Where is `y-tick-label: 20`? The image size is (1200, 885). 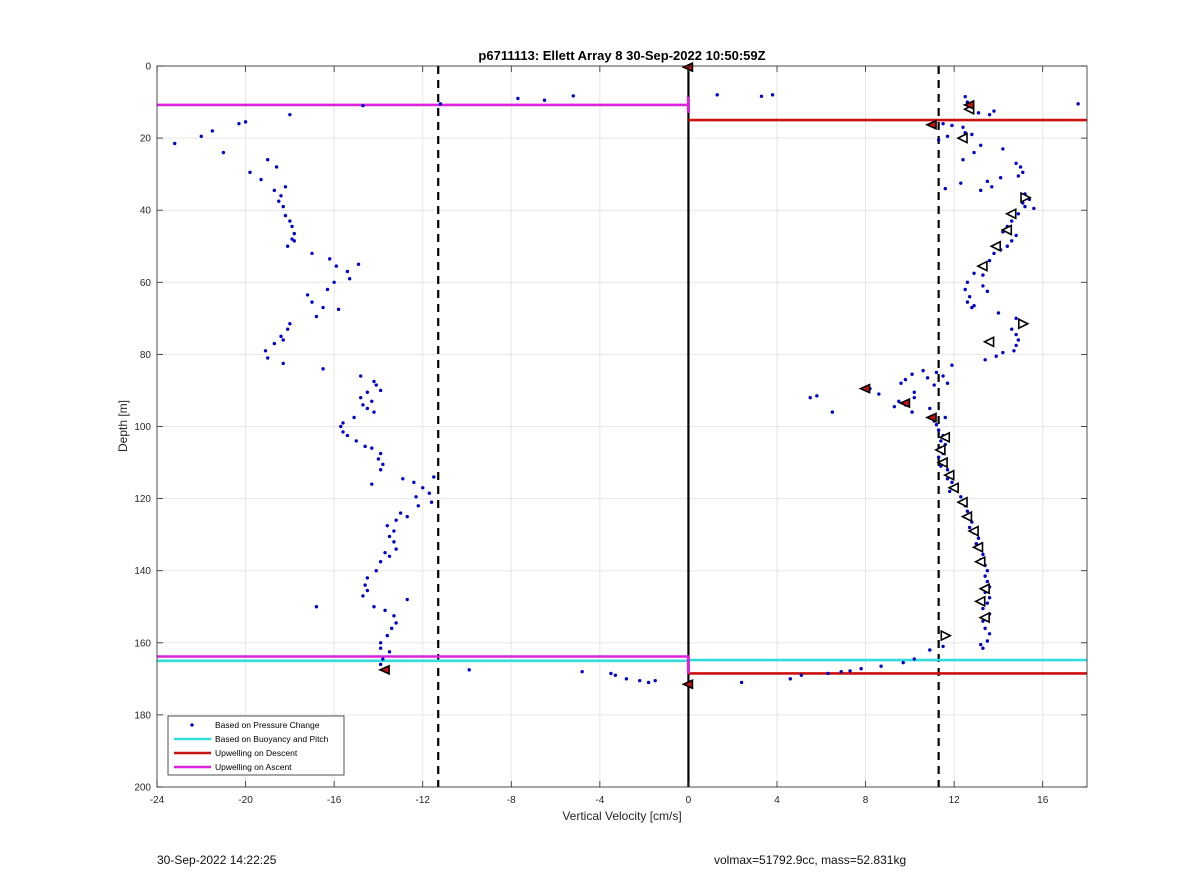 y-tick-label: 20 is located at coordinates (146, 139).